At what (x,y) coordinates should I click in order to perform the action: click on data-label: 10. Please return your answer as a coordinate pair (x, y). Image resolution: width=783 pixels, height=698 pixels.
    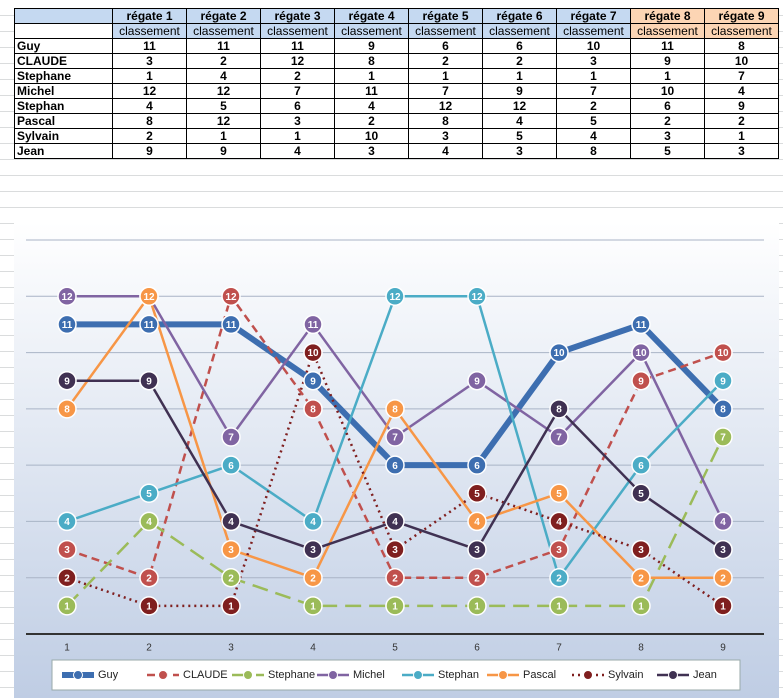
    Looking at the image, I should click on (313, 353).